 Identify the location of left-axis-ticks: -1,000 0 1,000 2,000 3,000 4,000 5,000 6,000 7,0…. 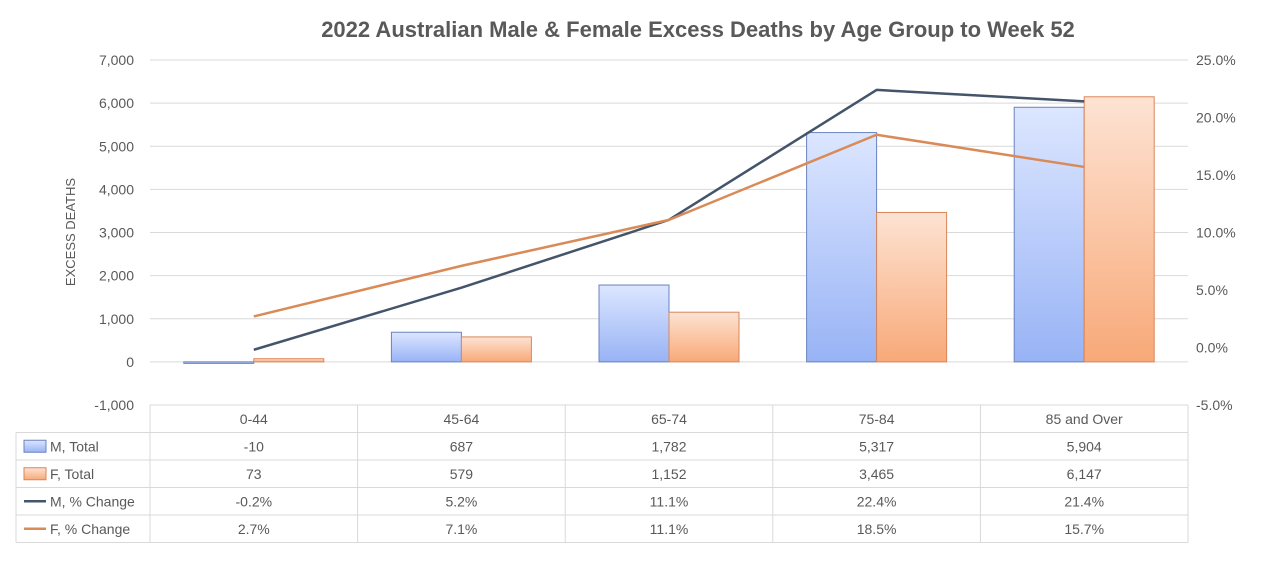
(114, 232).